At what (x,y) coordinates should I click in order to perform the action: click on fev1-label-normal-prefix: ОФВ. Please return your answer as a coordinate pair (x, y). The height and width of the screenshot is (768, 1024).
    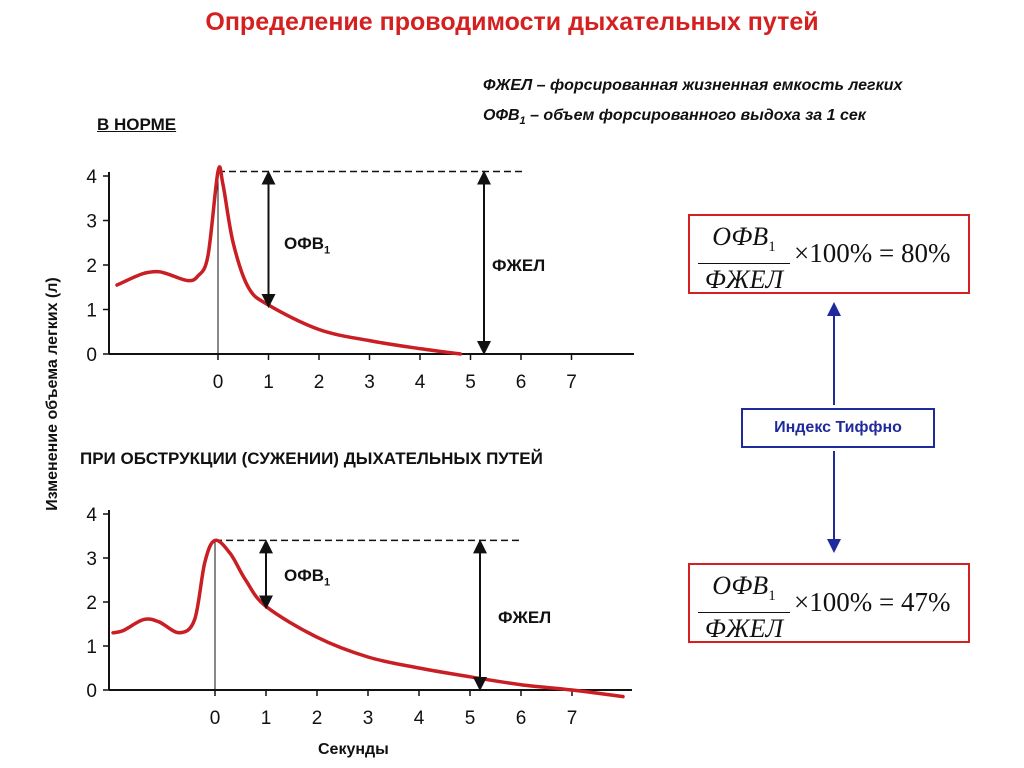
    Looking at the image, I should click on (304, 243).